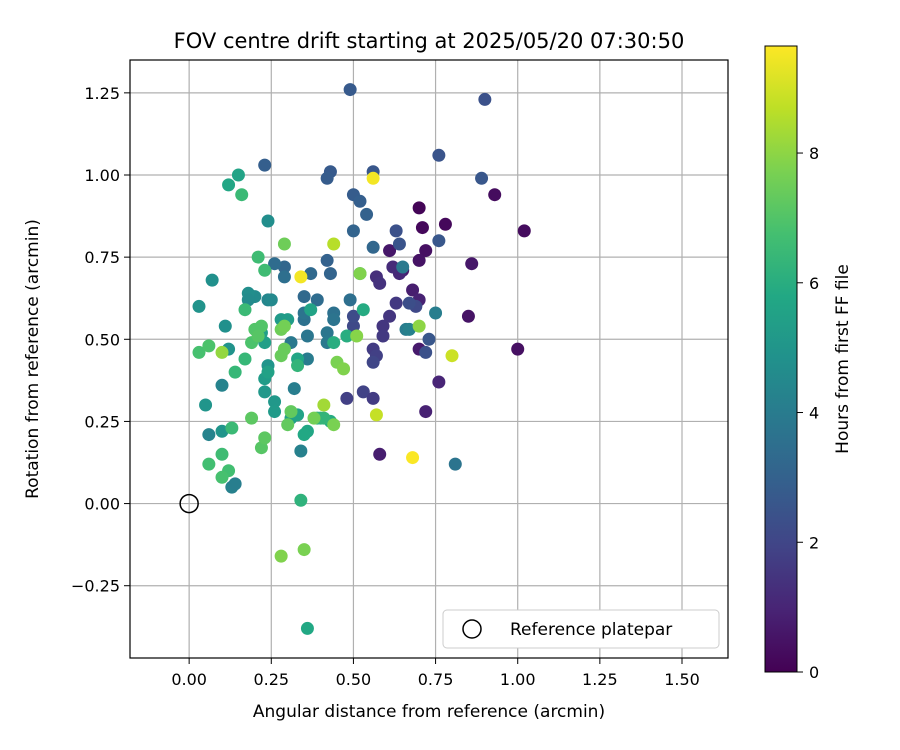 The height and width of the screenshot is (750, 900). I want to click on colorbar: 0 2 4 6 8 Hours from first FF file, so click(808, 363).